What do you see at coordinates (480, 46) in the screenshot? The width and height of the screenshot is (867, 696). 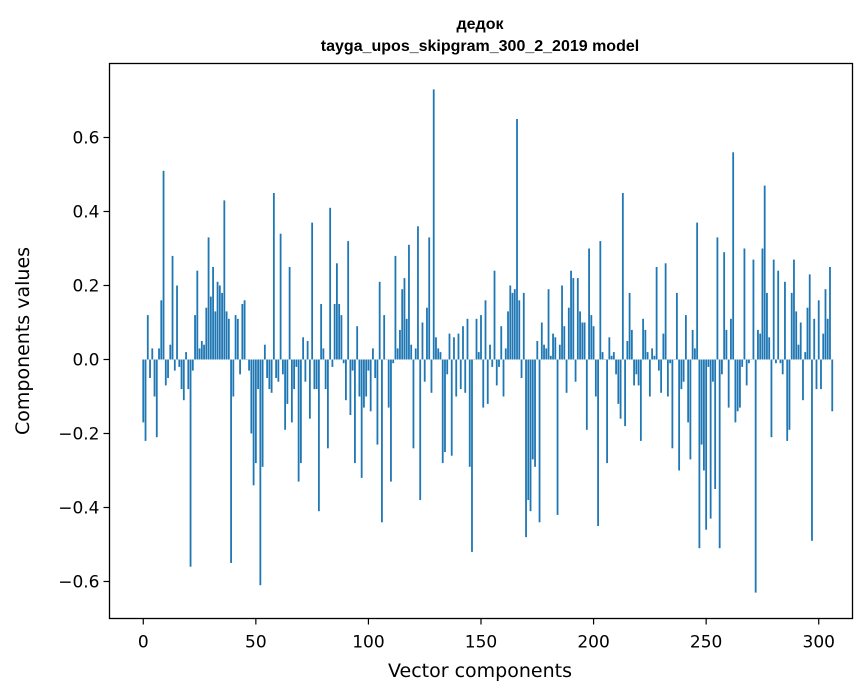 I see `chart-title-line2: tayga_upos_skipgram_300_2_2019 model` at bounding box center [480, 46].